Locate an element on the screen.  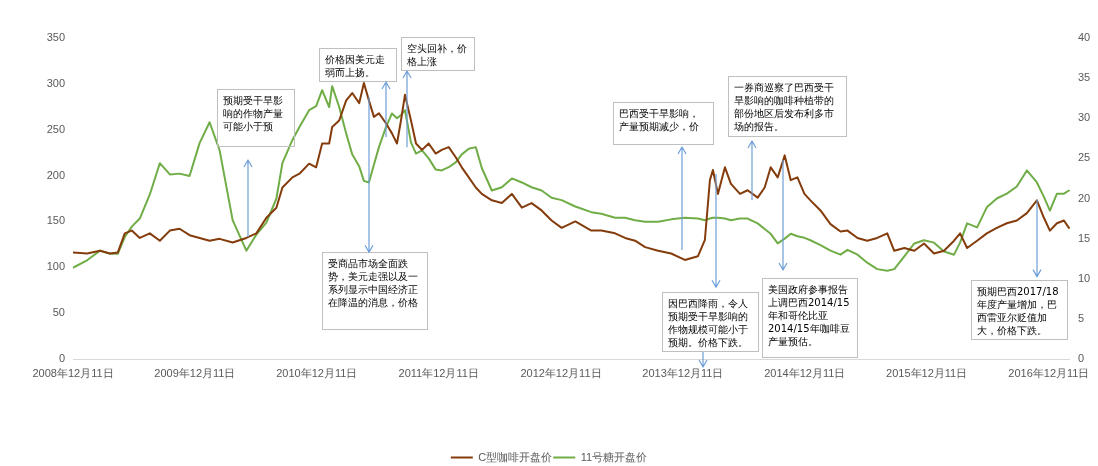
y-tick-label: 150 is located at coordinates (55, 220).